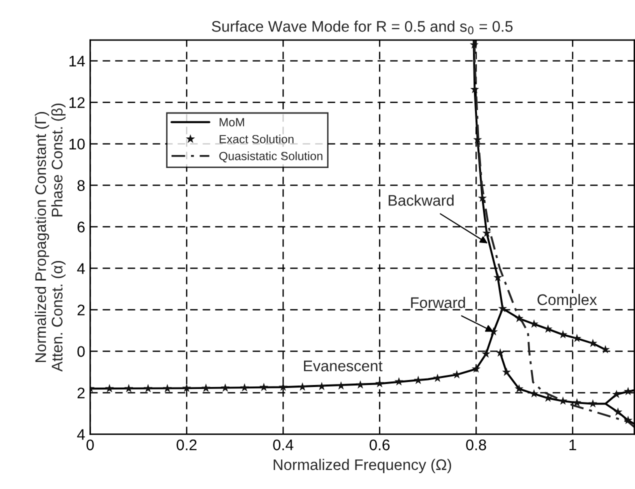 The width and height of the screenshot is (635, 489). I want to click on y-tick-label: 14, so click(77, 61).